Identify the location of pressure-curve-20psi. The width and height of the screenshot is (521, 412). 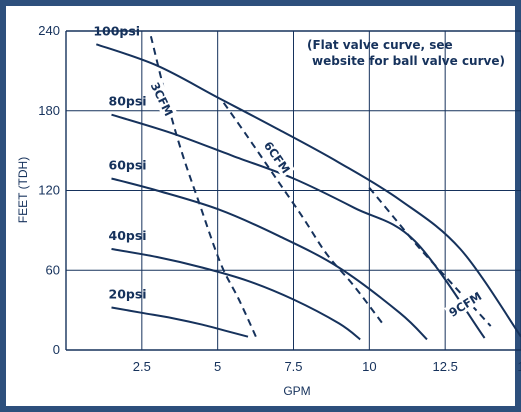
(180, 322).